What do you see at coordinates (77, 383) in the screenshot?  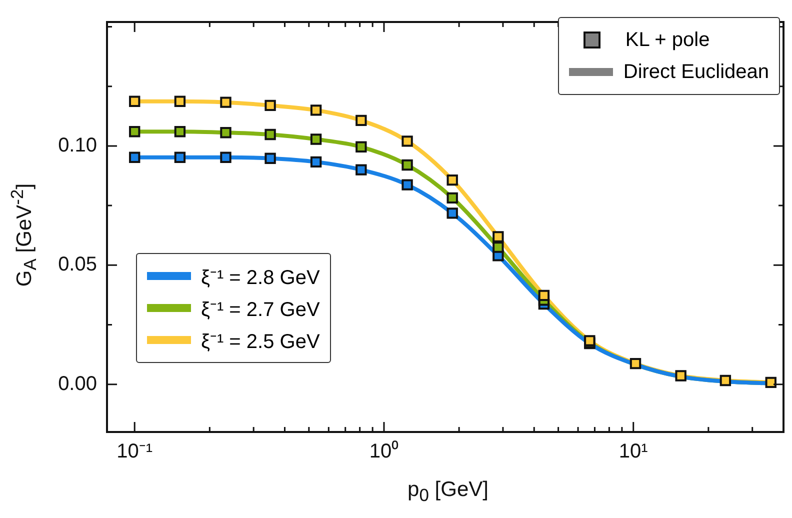 I see `y-tick-label: 0.00` at bounding box center [77, 383].